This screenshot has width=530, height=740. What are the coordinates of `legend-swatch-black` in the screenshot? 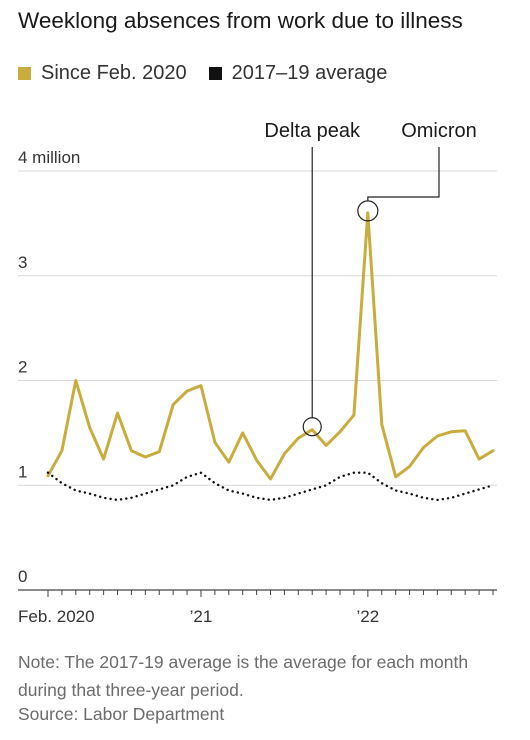 It's located at (215, 73).